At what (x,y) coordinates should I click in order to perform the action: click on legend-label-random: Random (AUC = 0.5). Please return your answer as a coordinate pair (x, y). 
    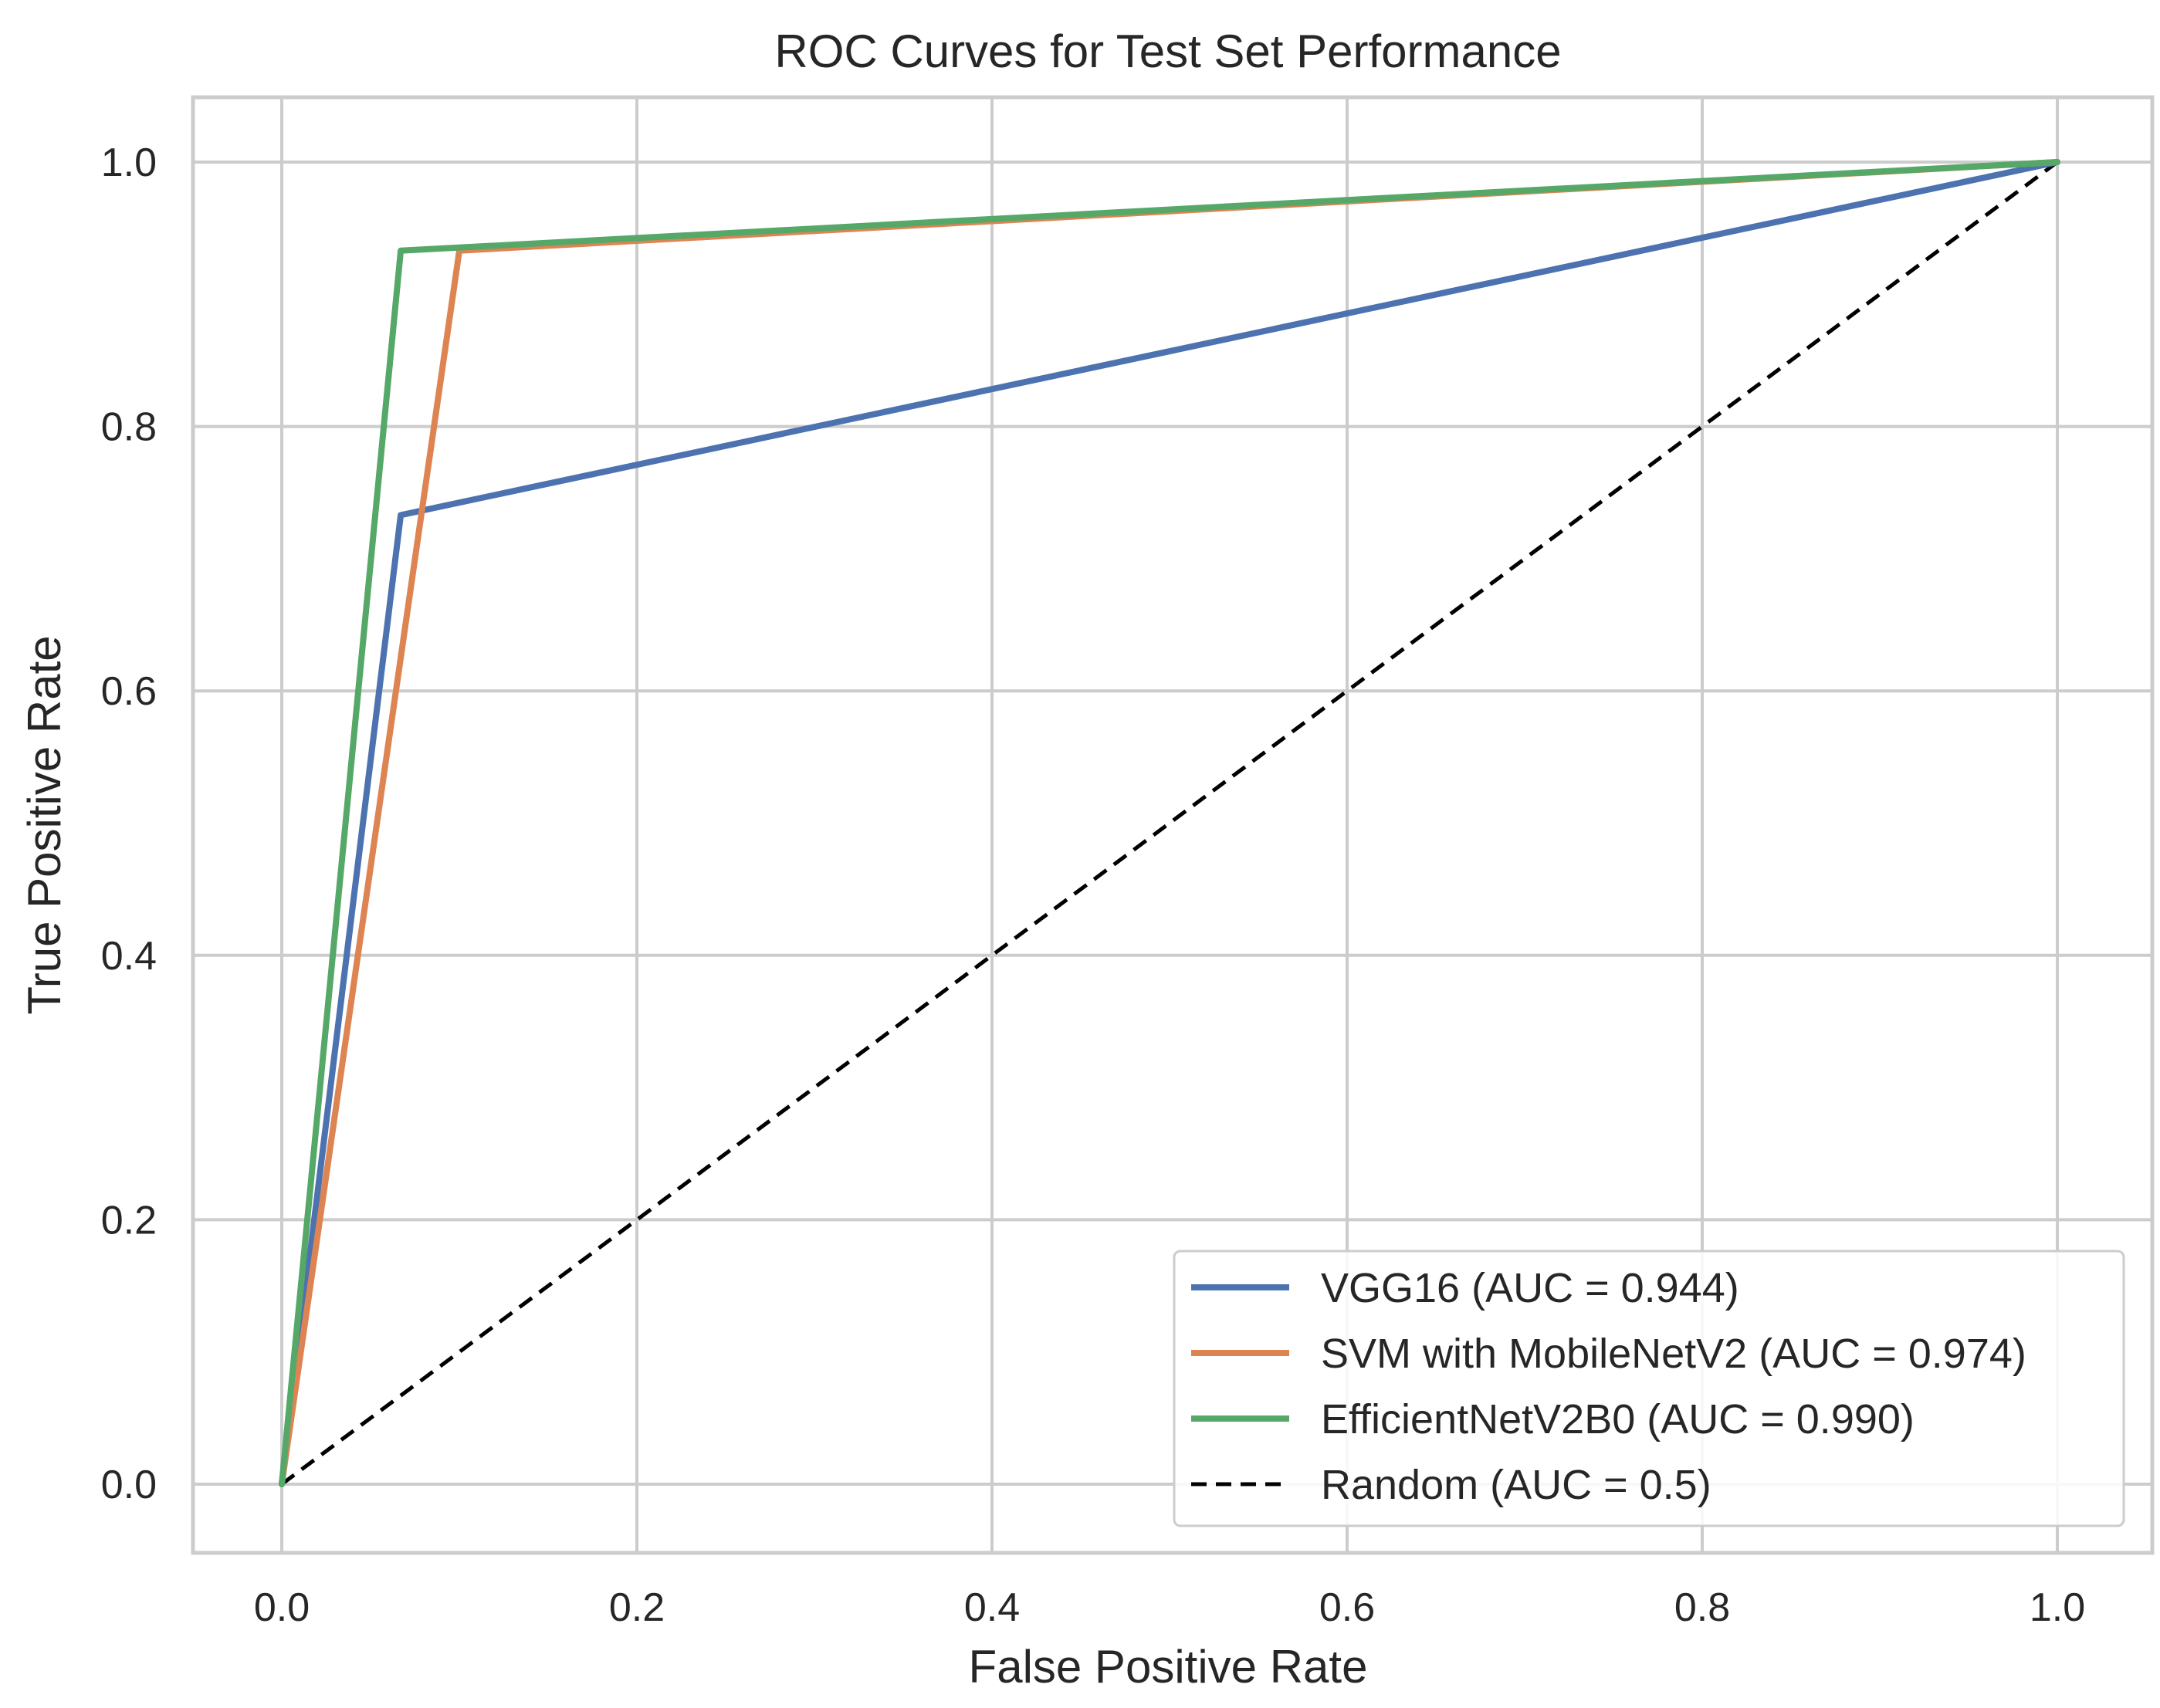
    Looking at the image, I should click on (1516, 1485).